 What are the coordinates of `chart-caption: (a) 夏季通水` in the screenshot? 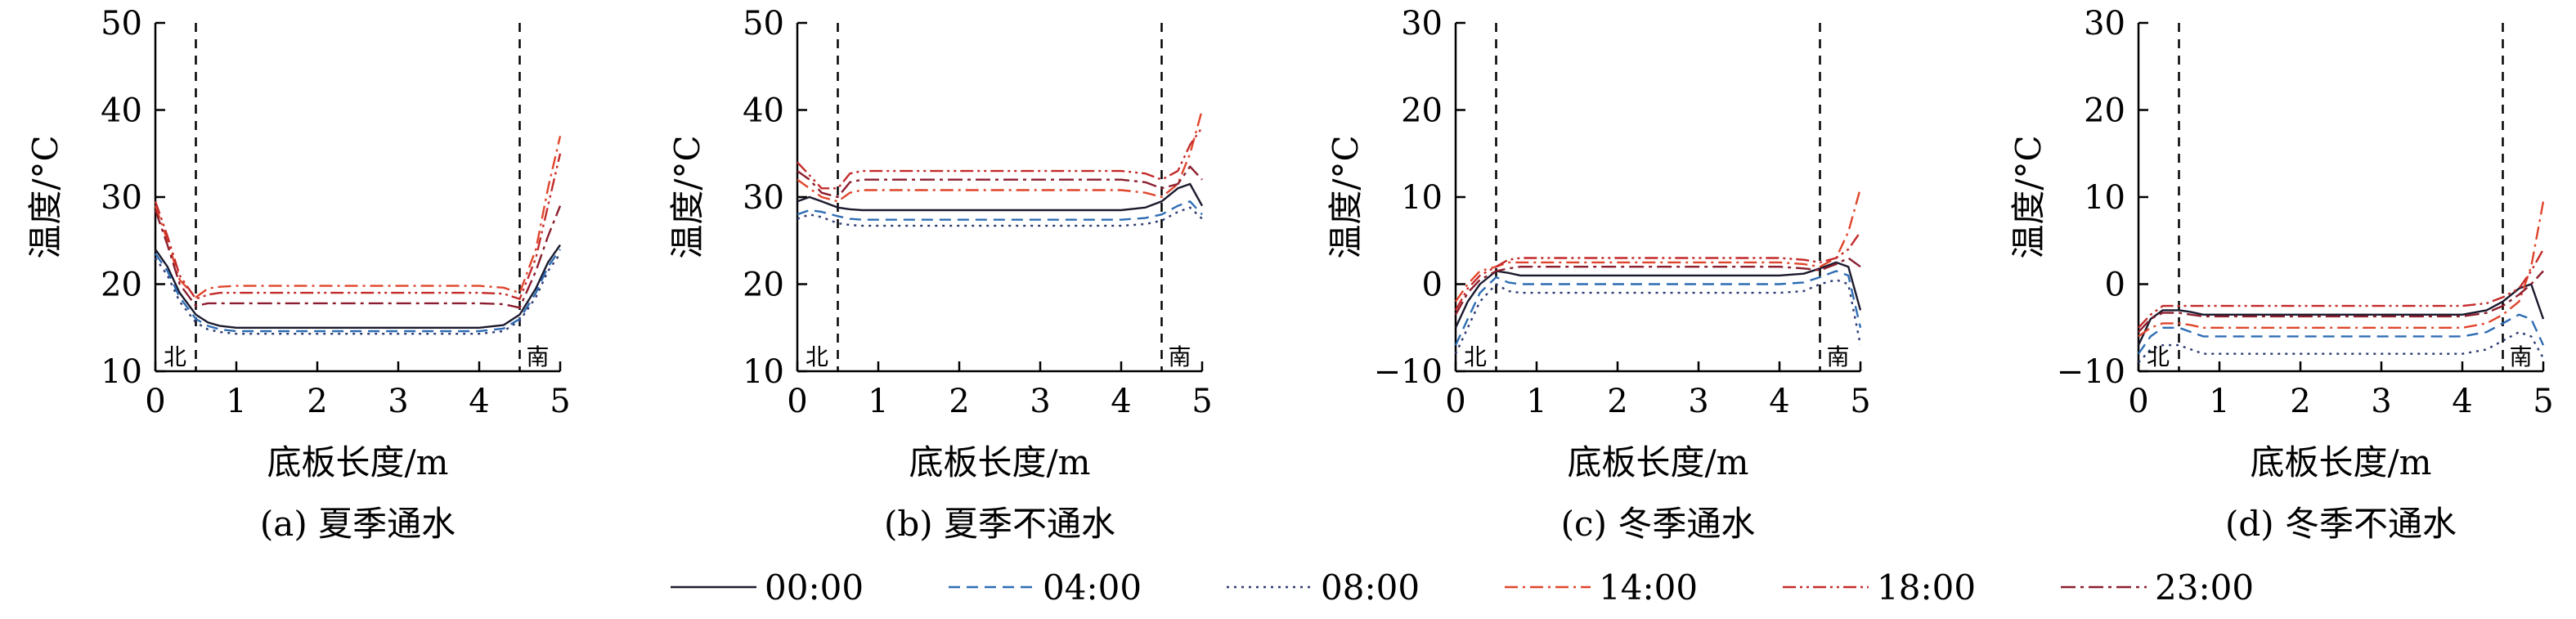 It's located at (358, 524).